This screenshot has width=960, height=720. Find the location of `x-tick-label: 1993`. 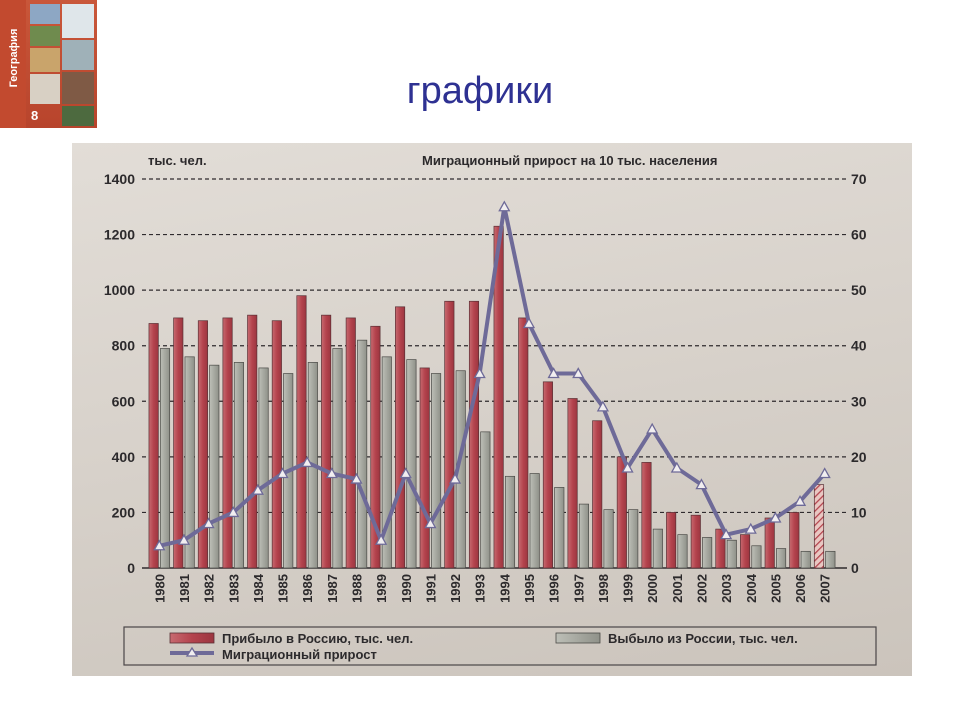

x-tick-label: 1993 is located at coordinates (480, 588).